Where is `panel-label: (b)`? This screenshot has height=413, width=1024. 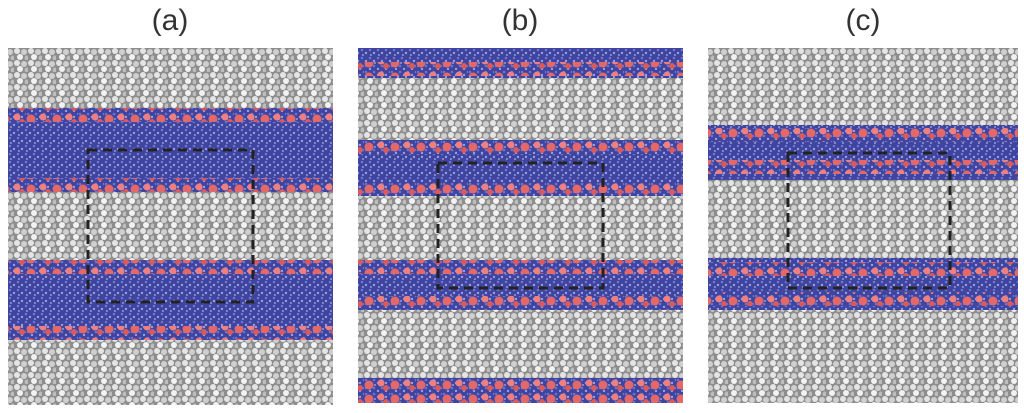 panel-label: (b) is located at coordinates (520, 20).